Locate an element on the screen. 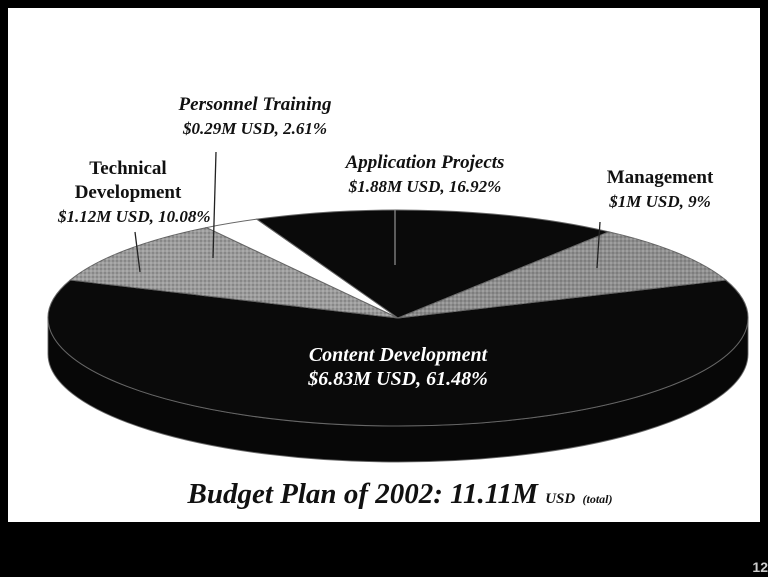  title-note: (total) is located at coordinates (597, 499).